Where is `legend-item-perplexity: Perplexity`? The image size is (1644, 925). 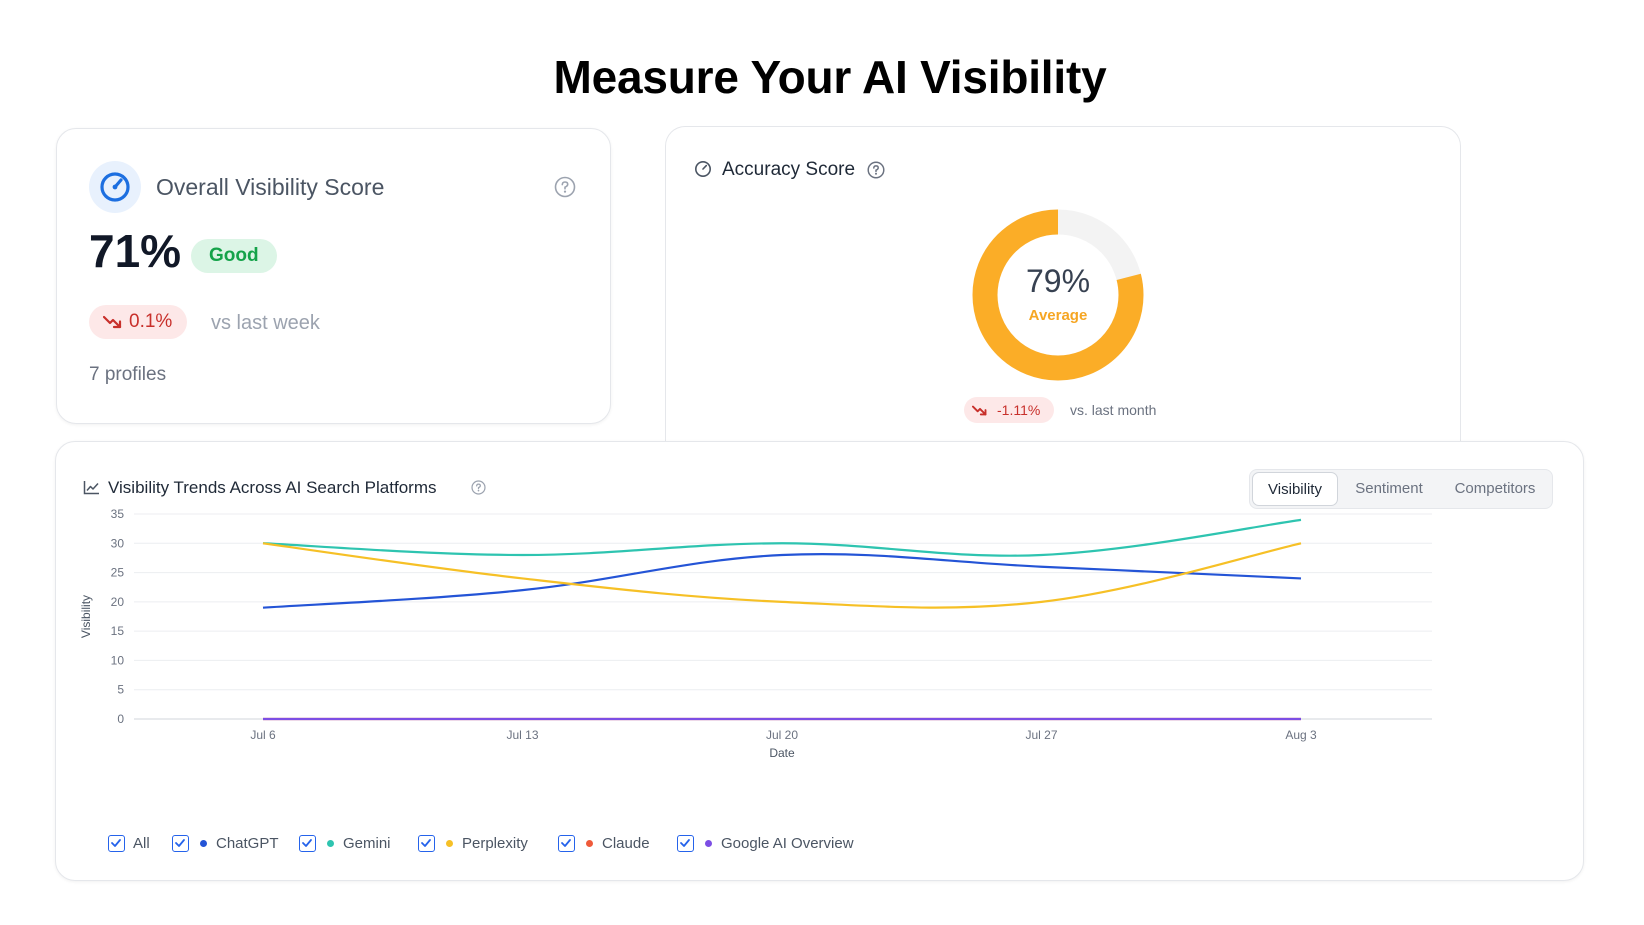 legend-item-perplexity: Perplexity is located at coordinates (473, 843).